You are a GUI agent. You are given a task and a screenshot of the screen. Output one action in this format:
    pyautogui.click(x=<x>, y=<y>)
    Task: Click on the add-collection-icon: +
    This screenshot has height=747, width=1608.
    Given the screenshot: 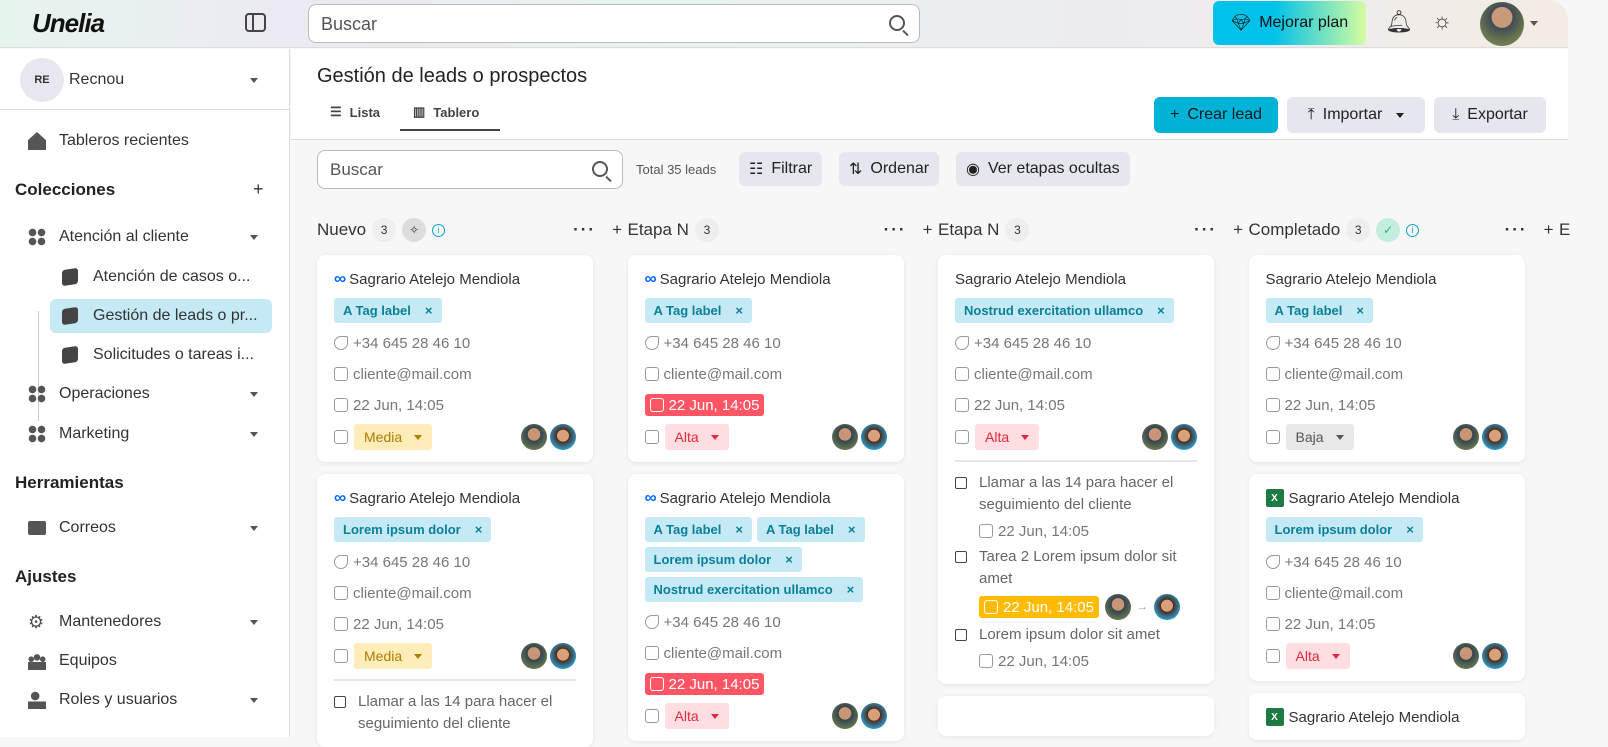 What is the action you would take?
    pyautogui.click(x=258, y=189)
    